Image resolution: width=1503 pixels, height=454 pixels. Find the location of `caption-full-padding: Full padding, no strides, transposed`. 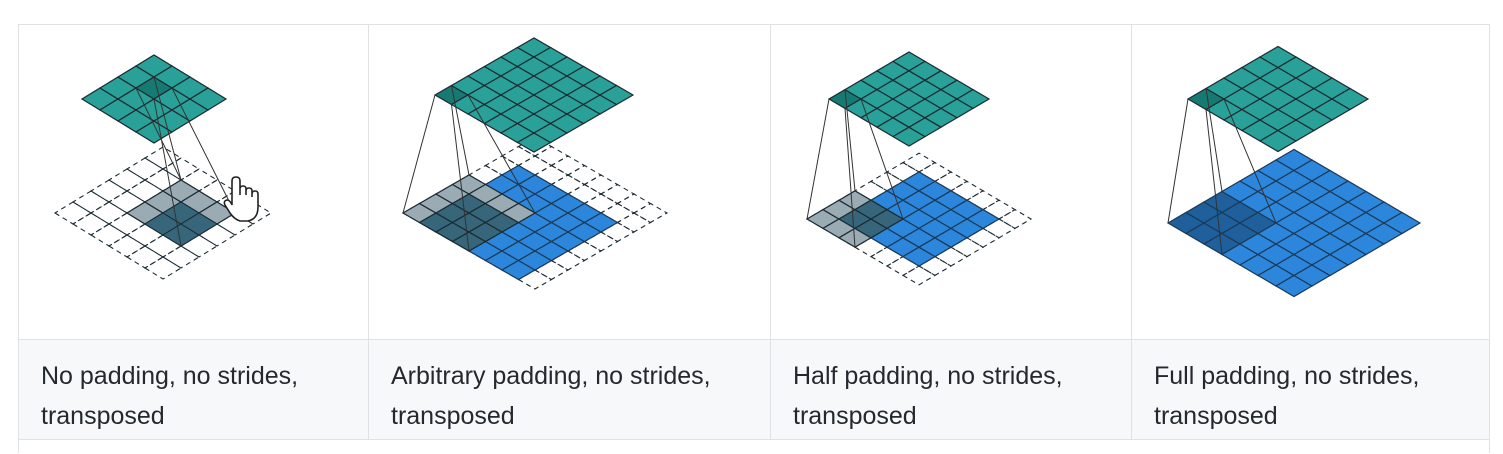

caption-full-padding: Full padding, no strides, transposed is located at coordinates (1310, 390).